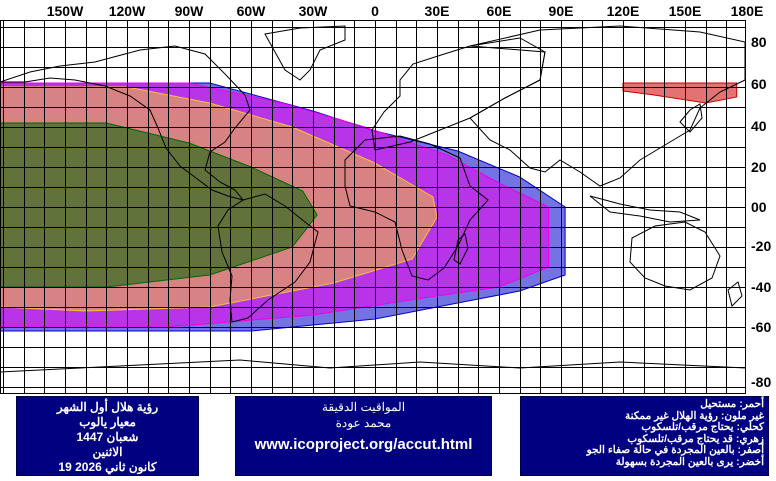 This screenshot has height=481, width=776. Describe the element at coordinates (747, 11) in the screenshot. I see `lon-label-180e: 180E` at that location.